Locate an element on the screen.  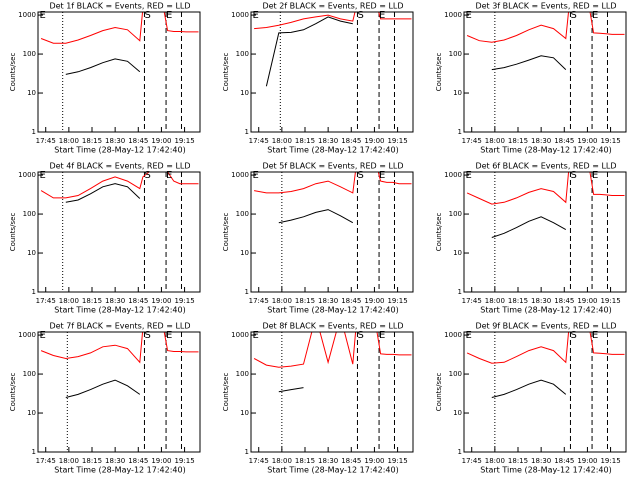
chart-title: Det 5f BLACK = Events, RED = LLD is located at coordinates (332, 166).